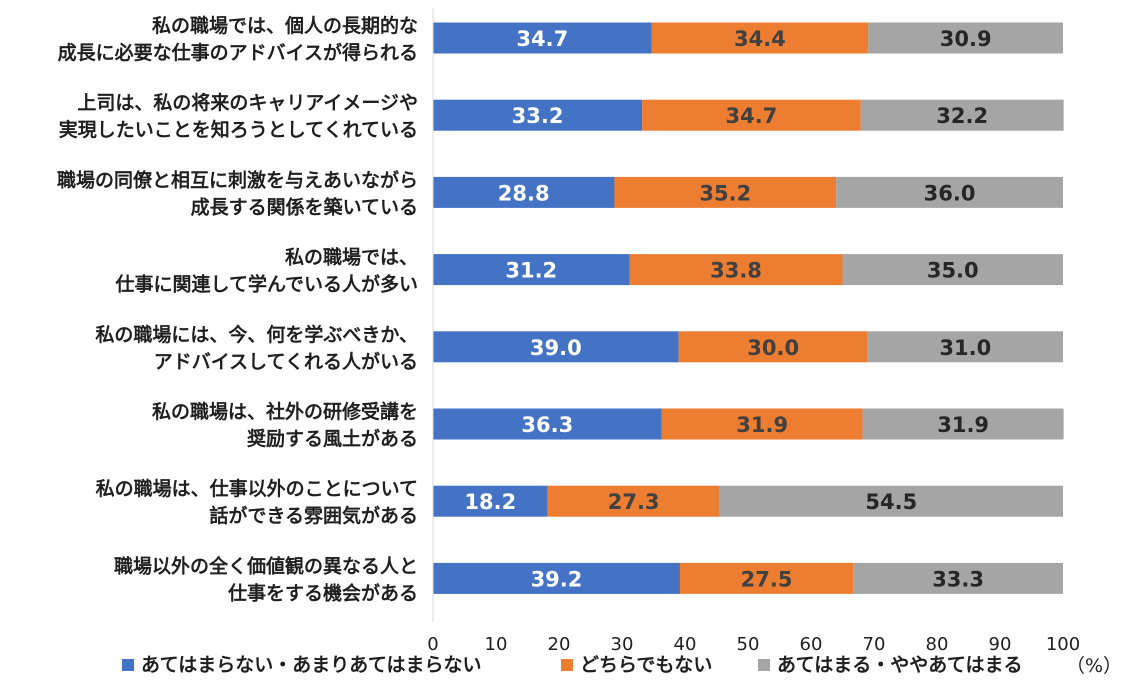 Image resolution: width=1121 pixels, height=697 pixels. I want to click on legend-label: あてはまらない・あまりあてはまらない, so click(311, 665).